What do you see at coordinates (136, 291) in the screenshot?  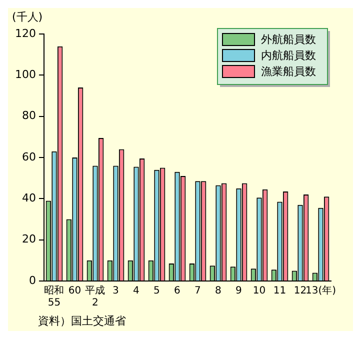 I see `x-tick-label: 4` at bounding box center [136, 291].